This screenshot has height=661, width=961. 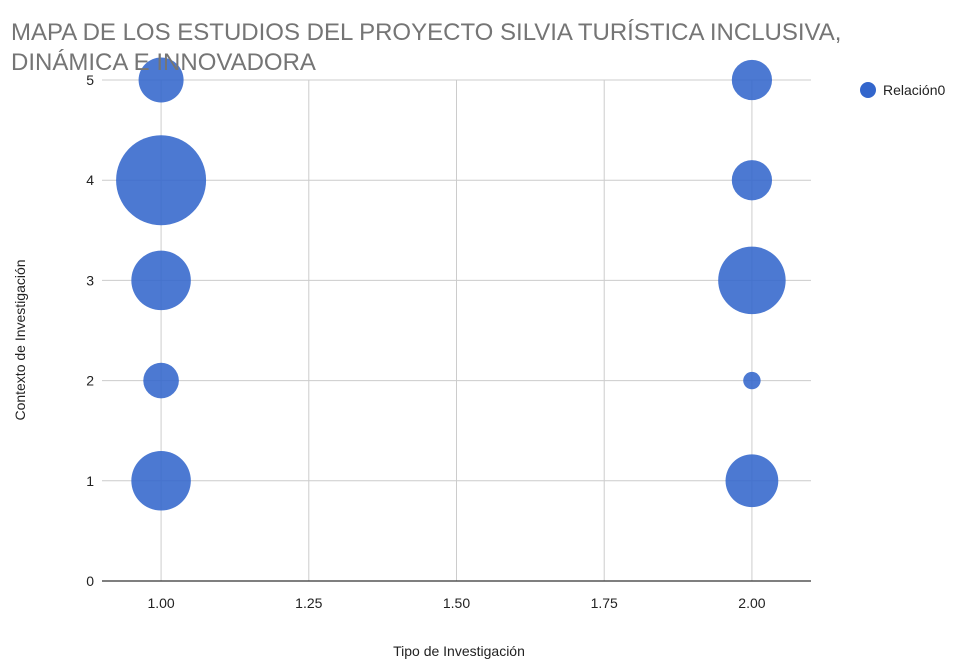 I want to click on x-tick-label: 1.75, so click(x=604, y=603).